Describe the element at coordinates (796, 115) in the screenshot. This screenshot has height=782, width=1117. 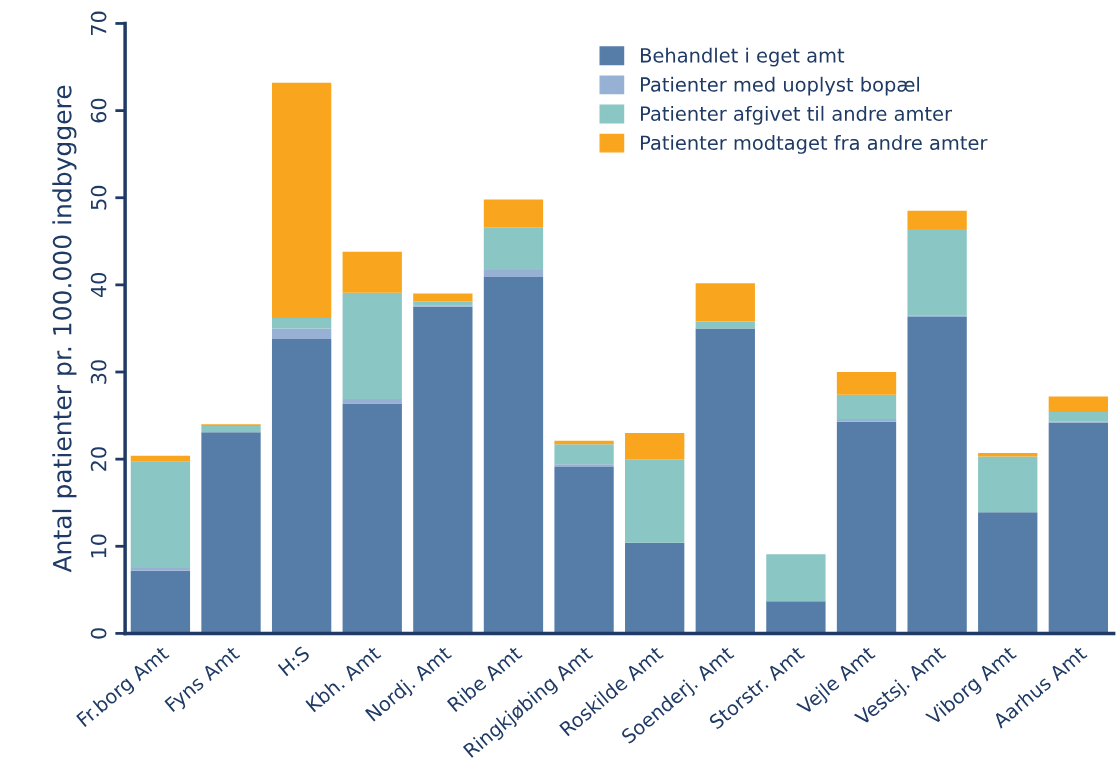
I see `legend-label: Patienter afgivet til andre amter` at that location.